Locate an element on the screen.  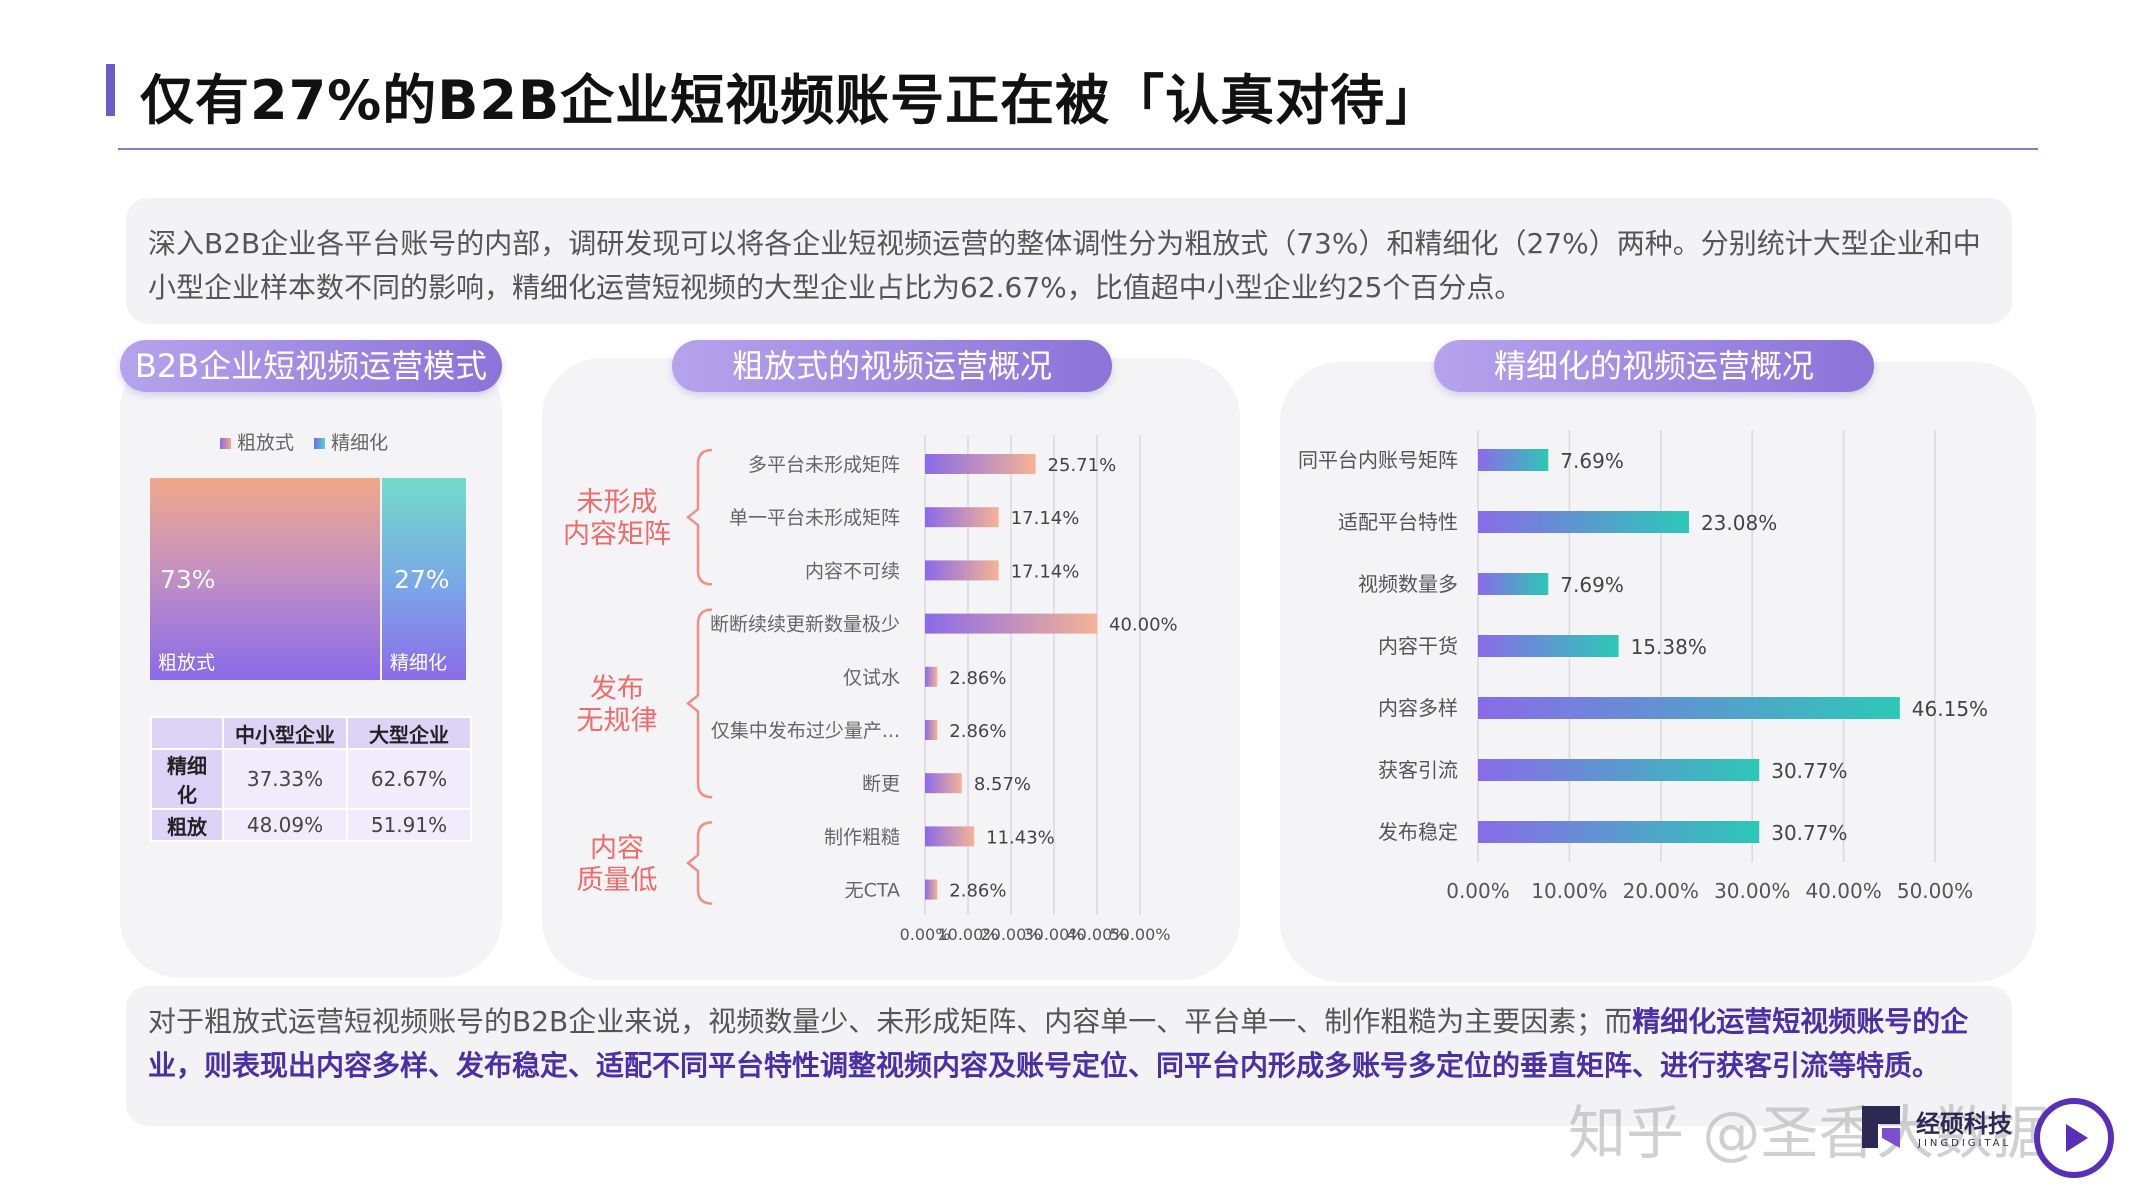
fine-panel-title: 精细化的视频运营概况 is located at coordinates (1654, 366).